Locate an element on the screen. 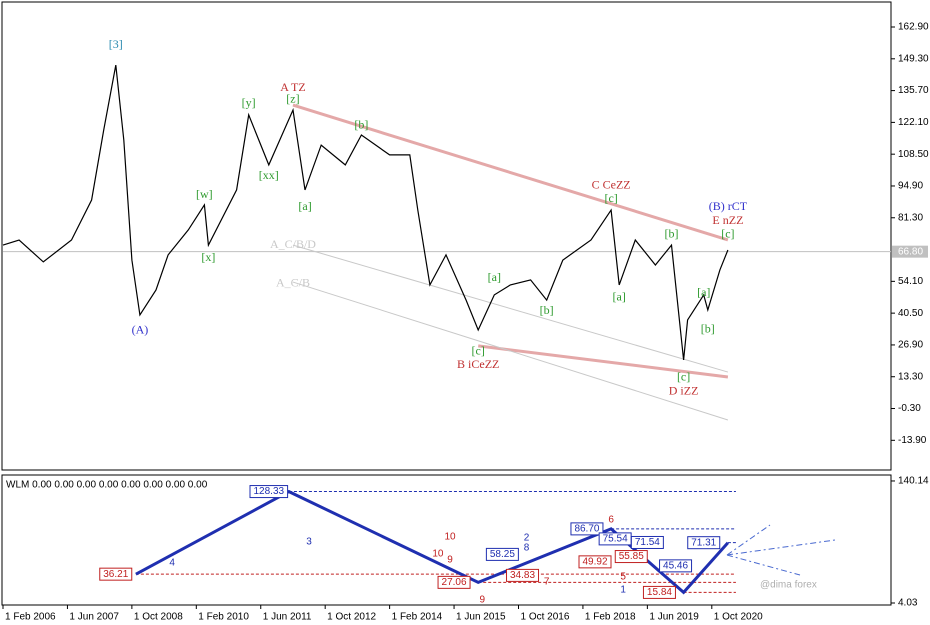  wave-label: [xx] is located at coordinates (269, 175).